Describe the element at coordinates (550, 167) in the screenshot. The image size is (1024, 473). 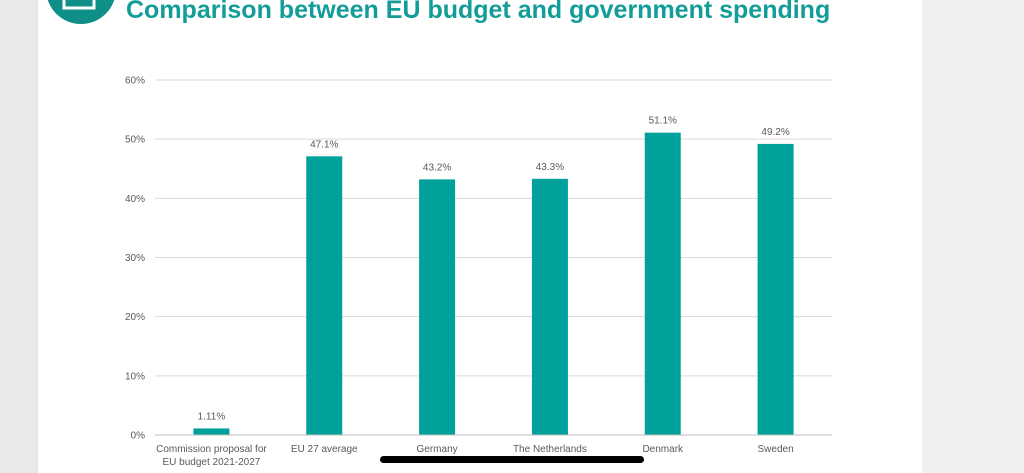
I see `data-label: 43.3%` at that location.